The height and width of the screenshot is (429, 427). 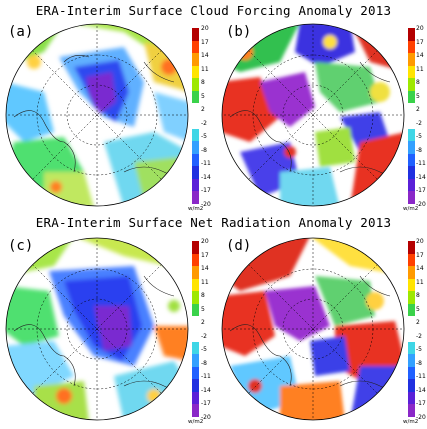 I want to click on panel-label-a: (a), so click(x=21, y=32).